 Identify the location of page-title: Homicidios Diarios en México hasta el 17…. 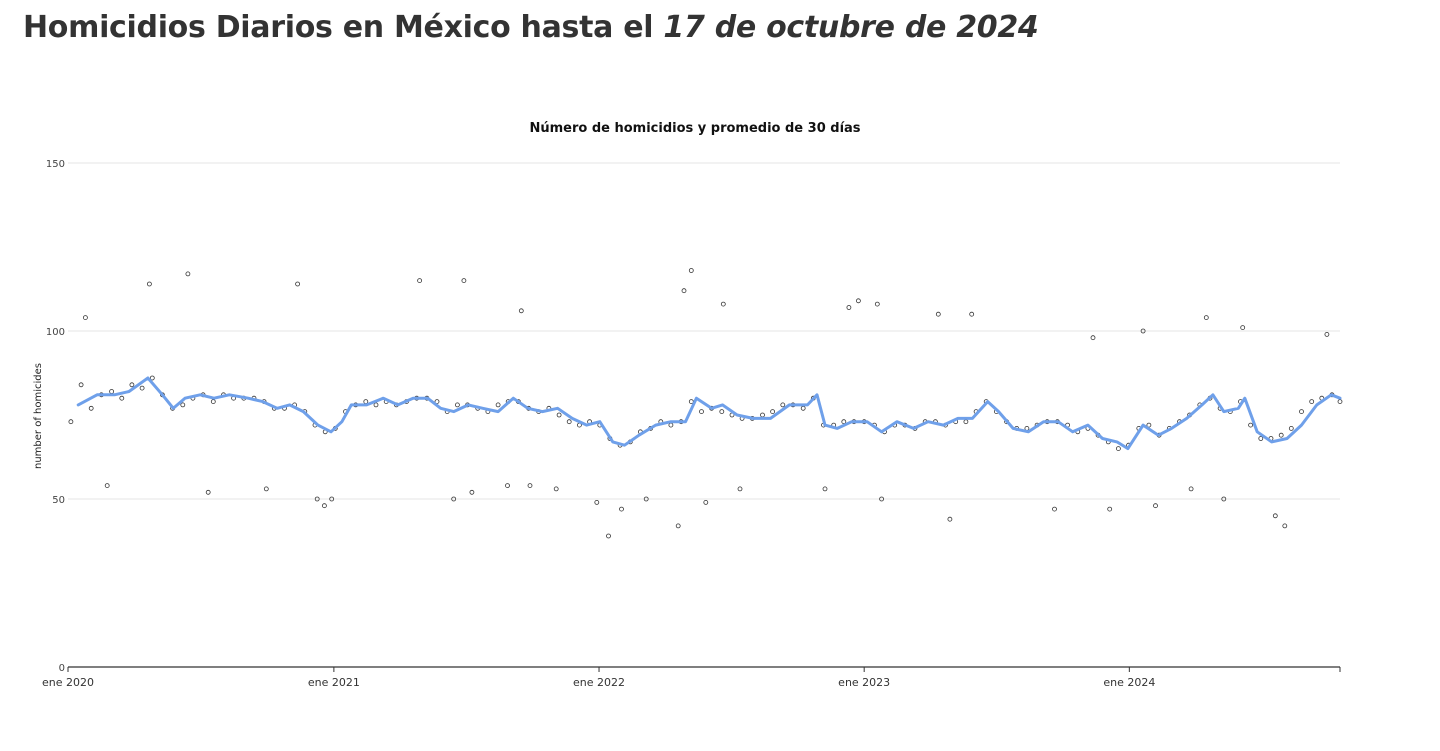
(531, 27).